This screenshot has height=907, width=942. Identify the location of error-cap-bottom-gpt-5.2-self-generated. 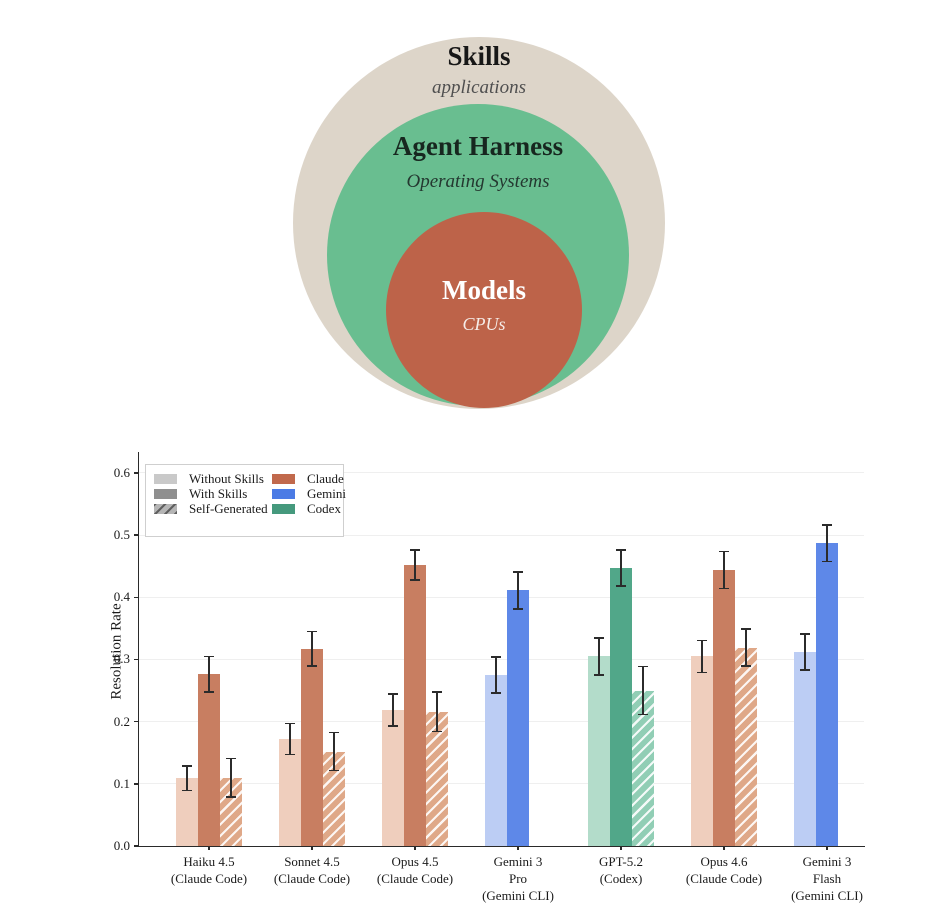
(643, 714).